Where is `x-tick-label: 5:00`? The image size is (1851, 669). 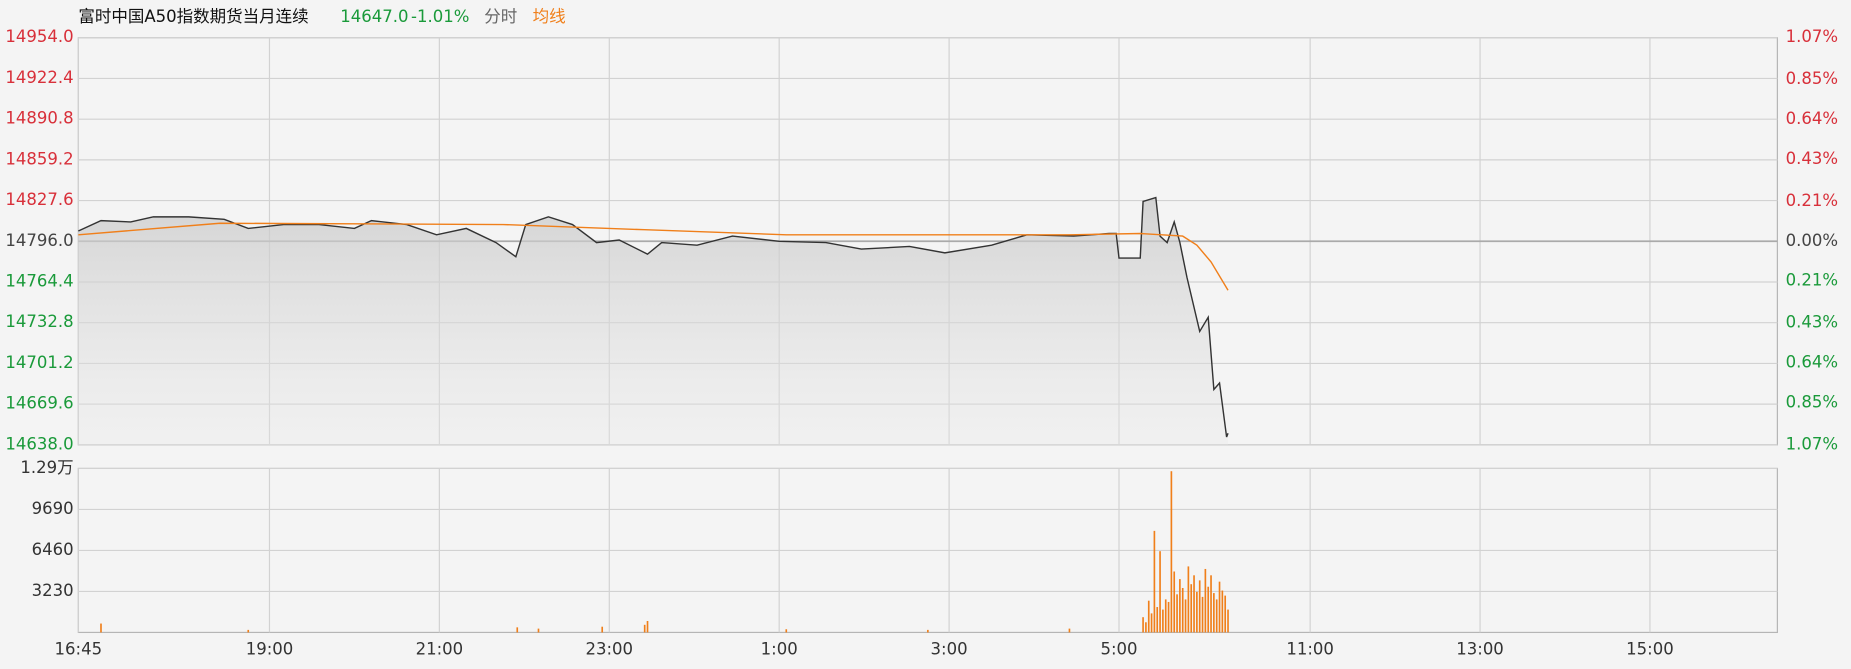
x-tick-label: 5:00 is located at coordinates (1118, 649).